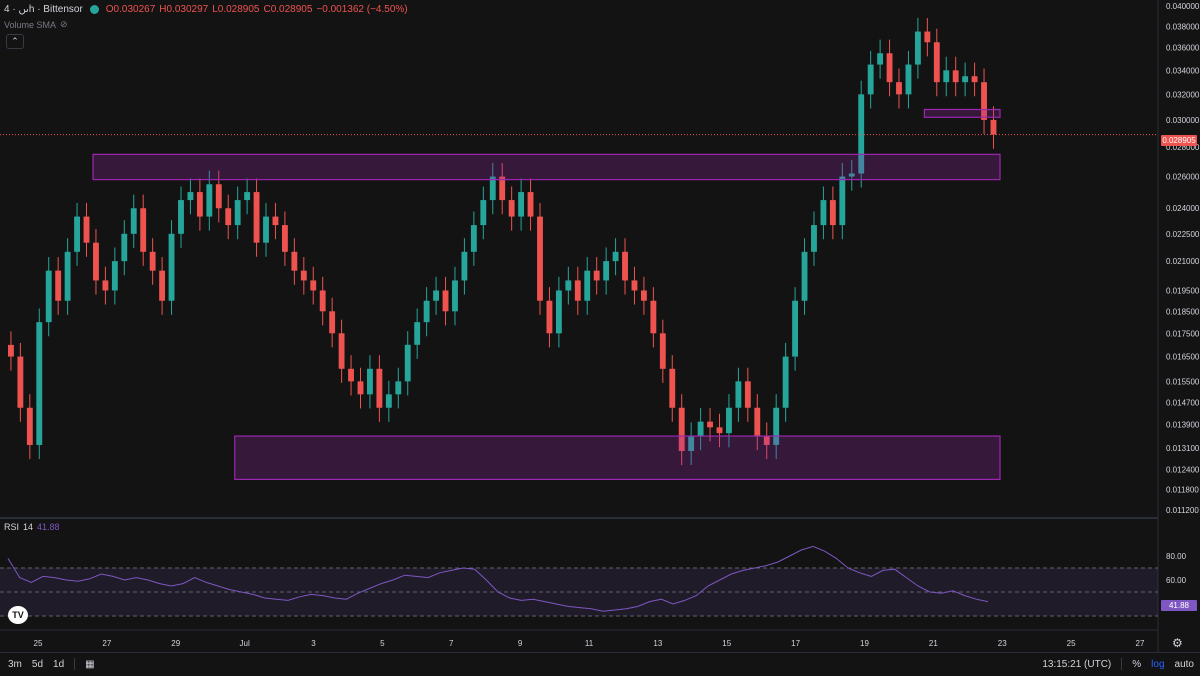 The width and height of the screenshot is (1200, 676). Describe the element at coordinates (1183, 357) in the screenshot. I see `price-axis-tick: 0.016500` at that location.